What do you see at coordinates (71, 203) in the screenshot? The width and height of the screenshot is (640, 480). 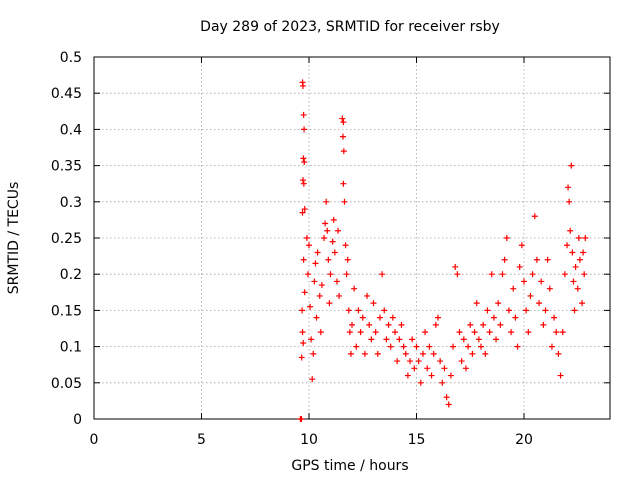 I see `y-tick-label: 0.3` at bounding box center [71, 203].